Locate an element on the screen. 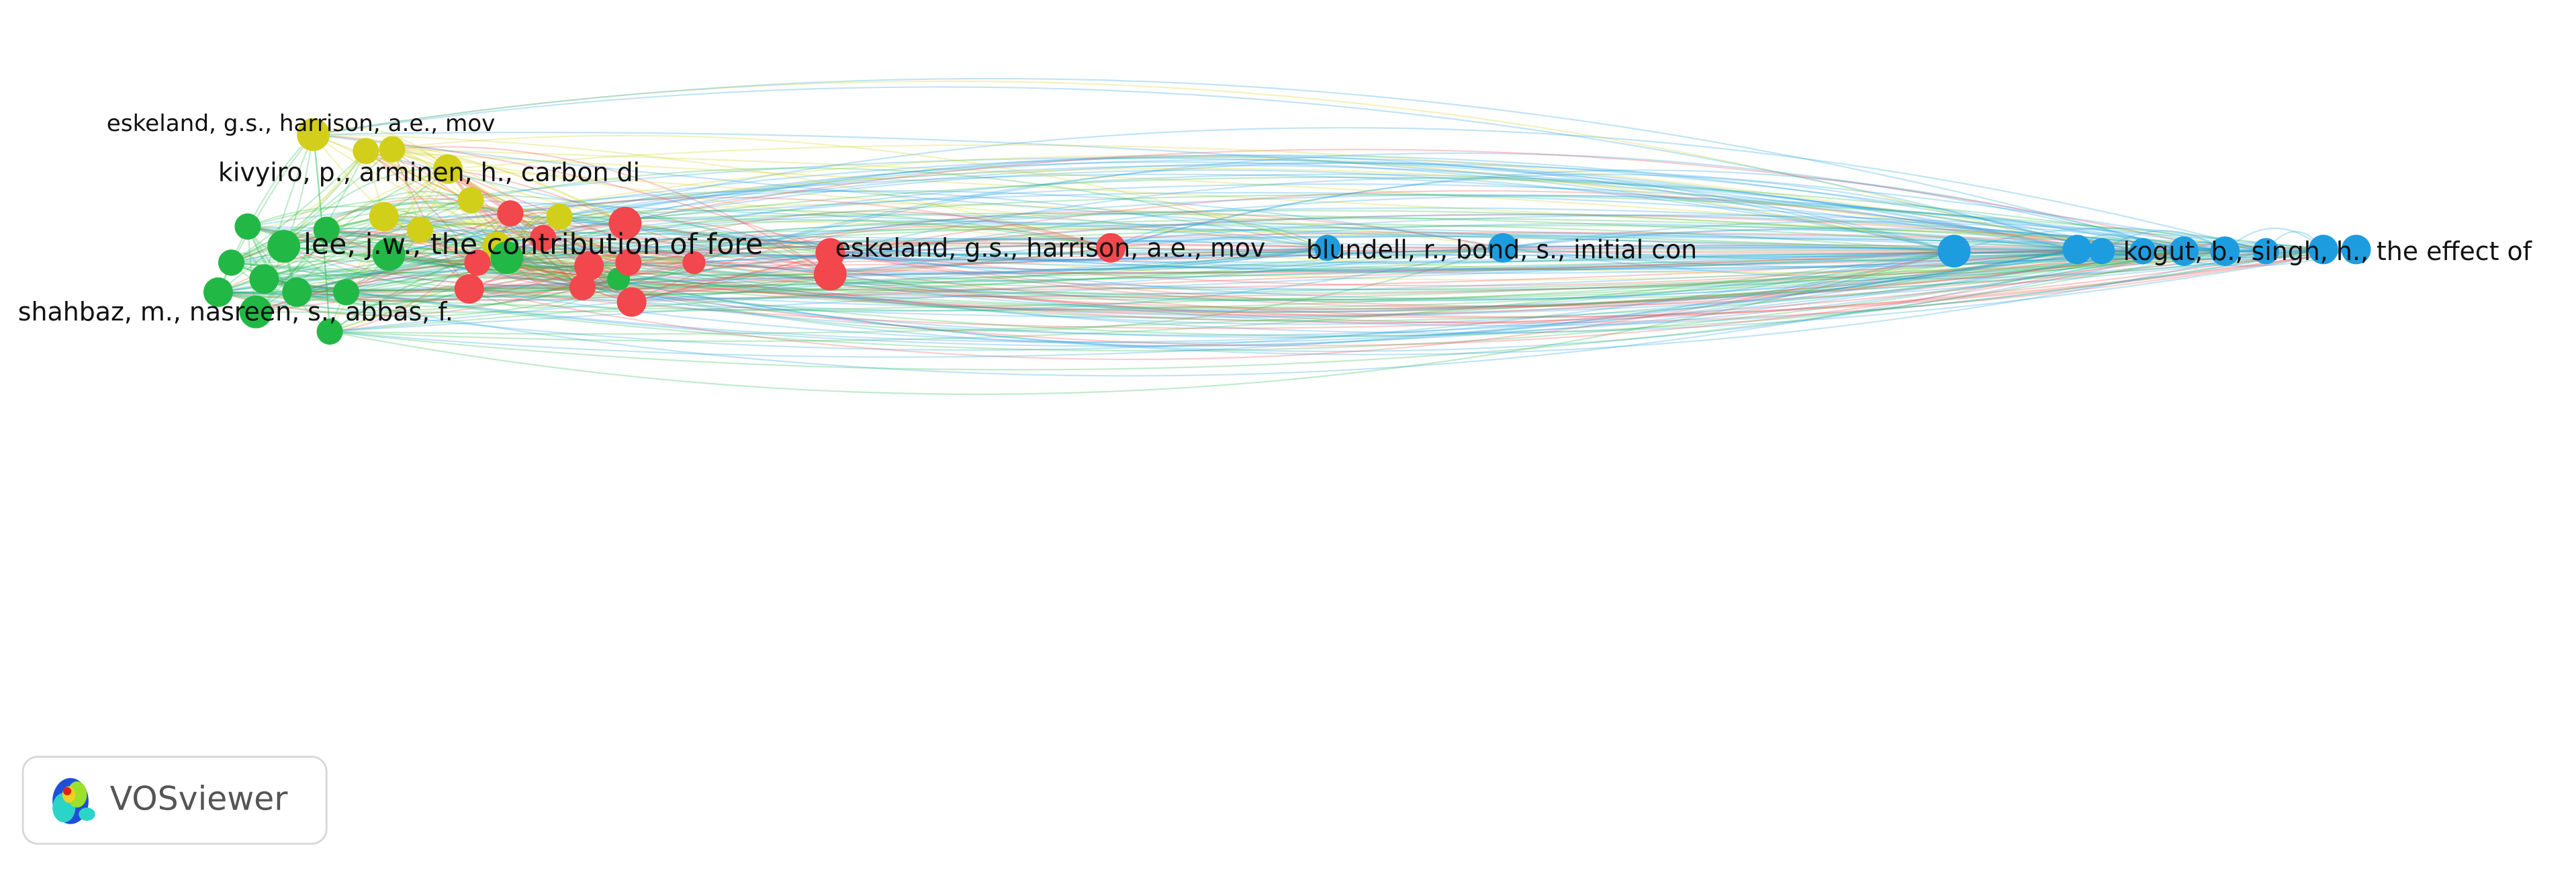 The image size is (2576, 870). logo-box is located at coordinates (174, 800).